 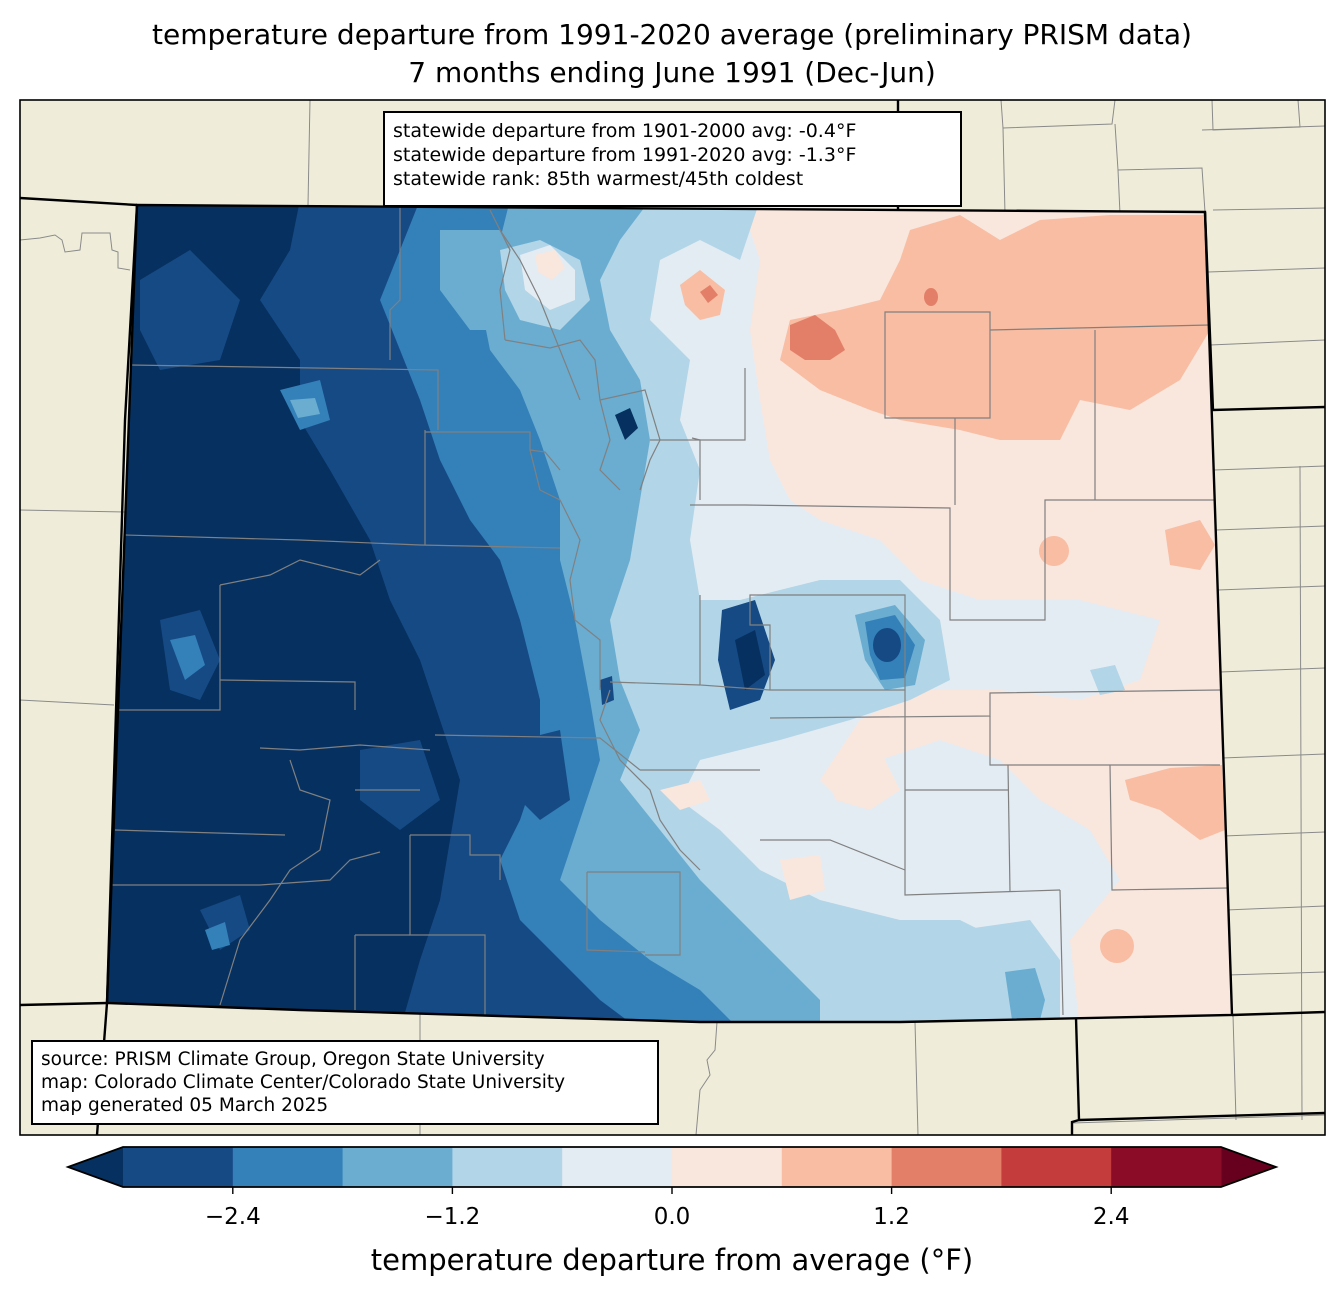 What do you see at coordinates (95, 1167) in the screenshot?
I see `colorbar-under-arrow` at bounding box center [95, 1167].